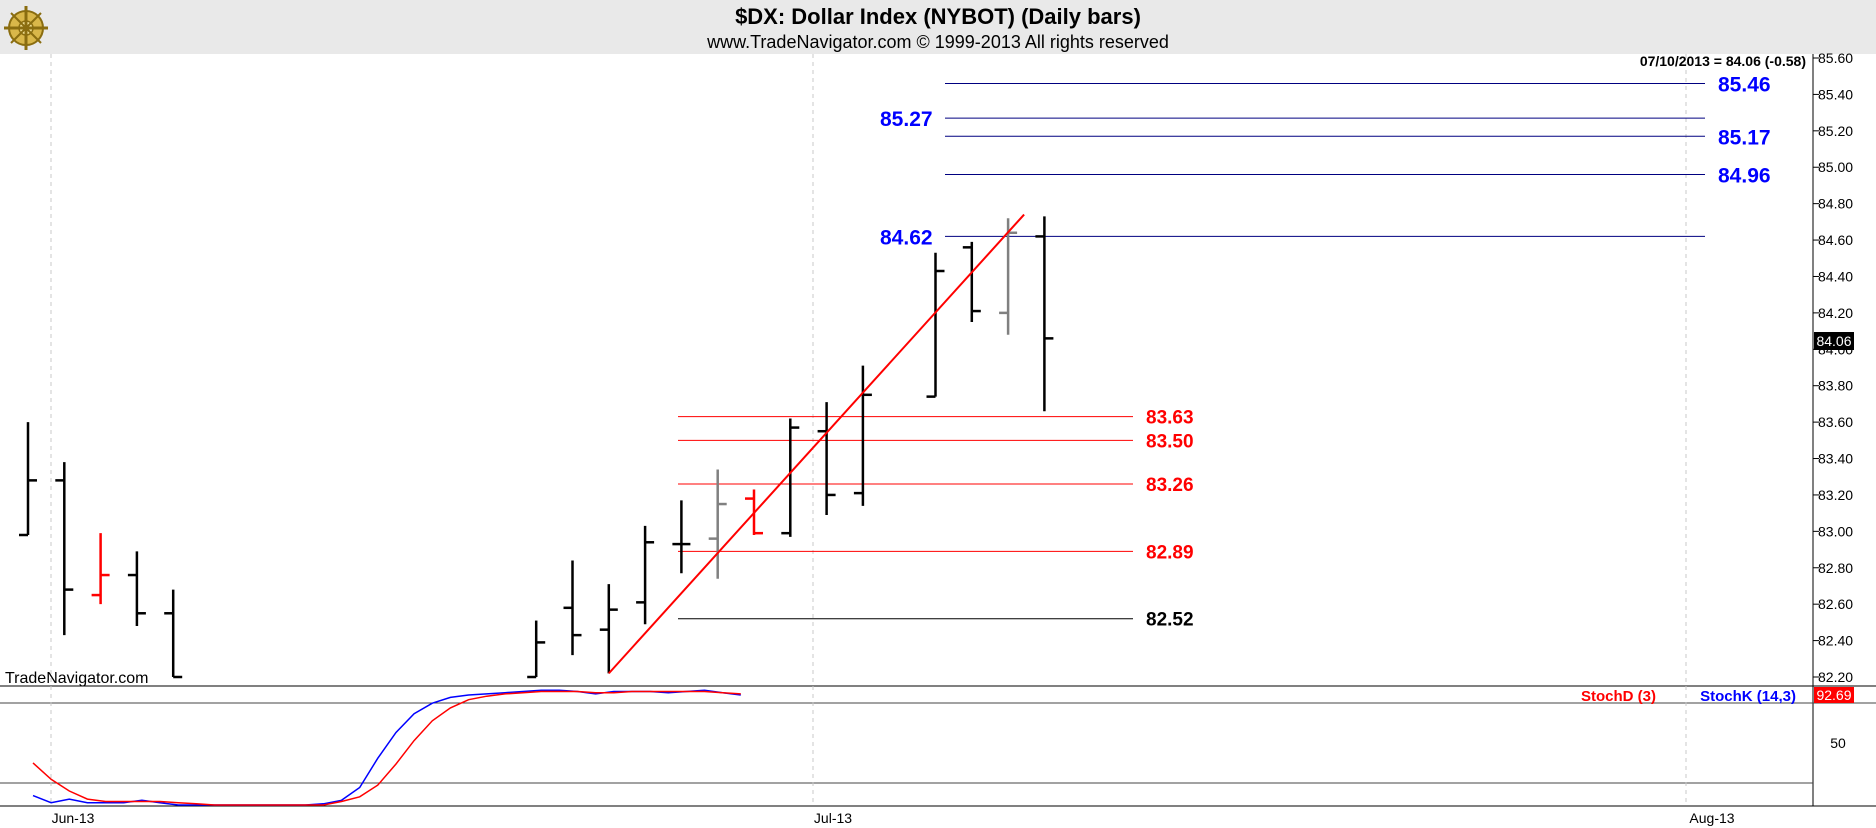 The height and width of the screenshot is (828, 1876). Describe the element at coordinates (1835, 604) in the screenshot. I see `y-tick-label: 82.60` at that location.